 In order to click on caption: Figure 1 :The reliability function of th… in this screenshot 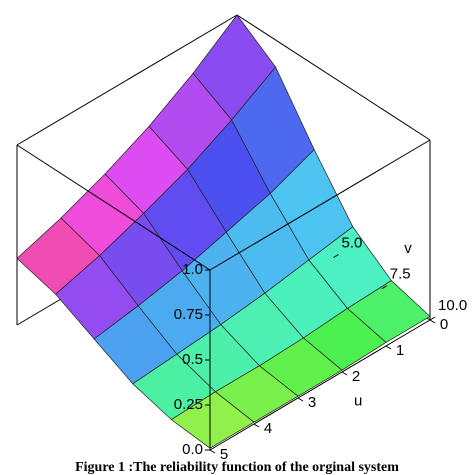, I will do `click(237, 467)`.